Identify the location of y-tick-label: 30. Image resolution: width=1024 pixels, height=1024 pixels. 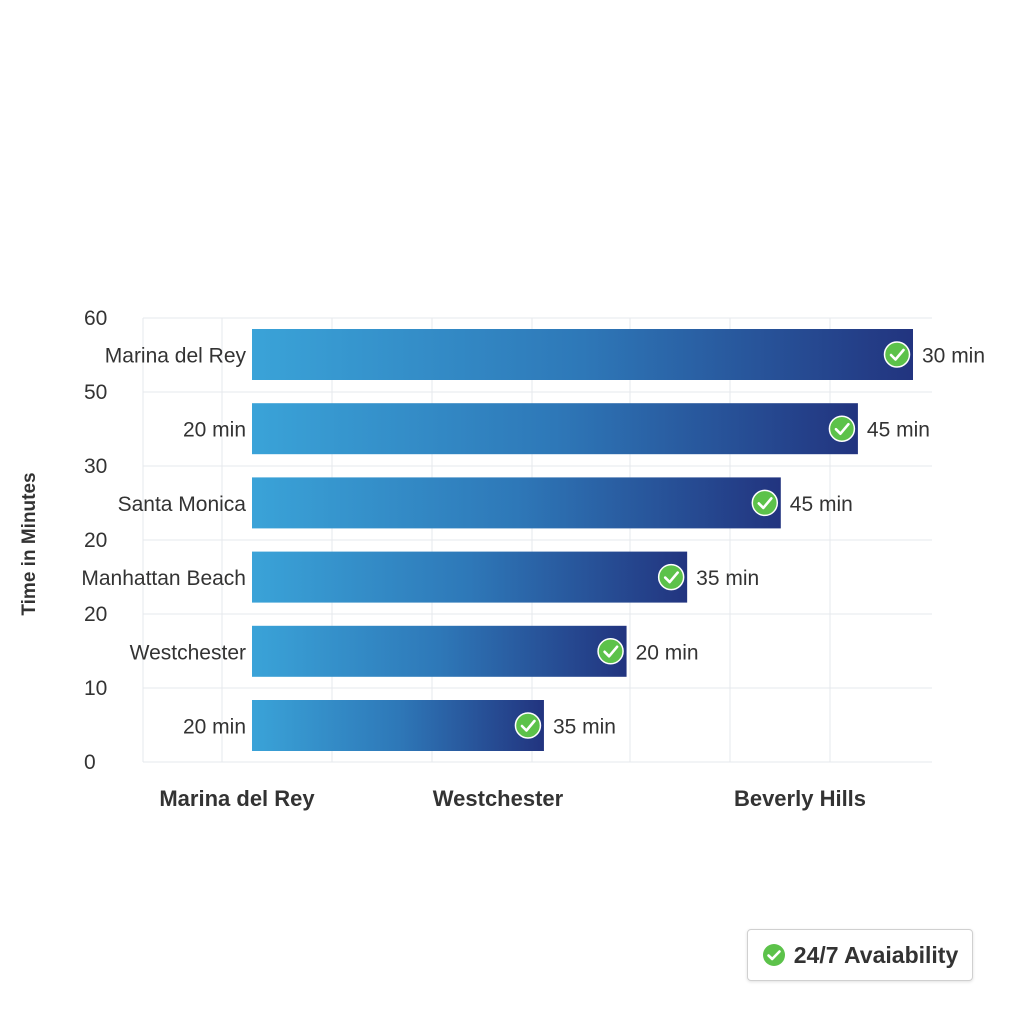
(95, 466).